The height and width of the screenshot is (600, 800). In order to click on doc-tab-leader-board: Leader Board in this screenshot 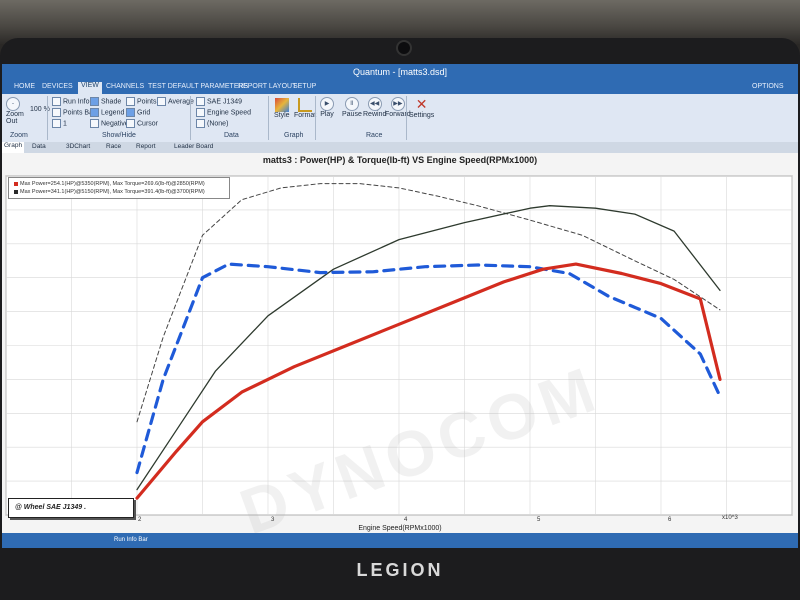, I will do `click(194, 146)`.